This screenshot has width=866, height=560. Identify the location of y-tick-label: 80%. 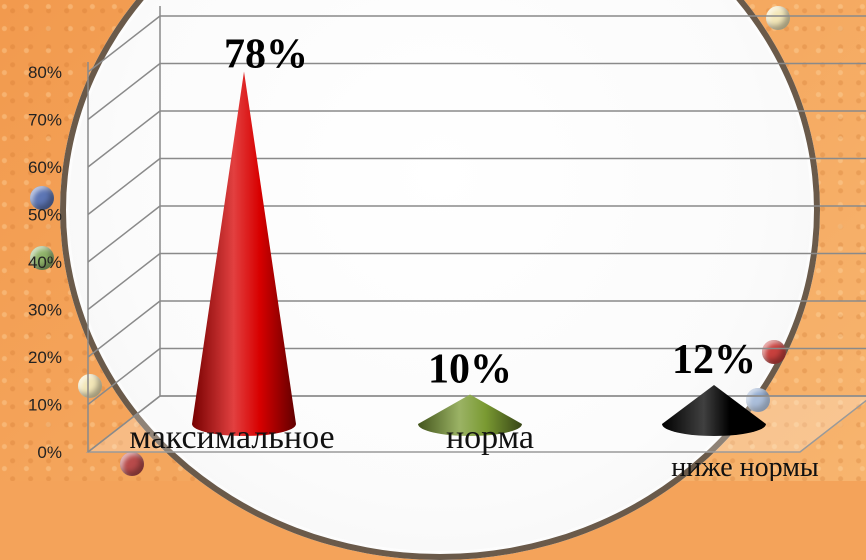
(45, 72).